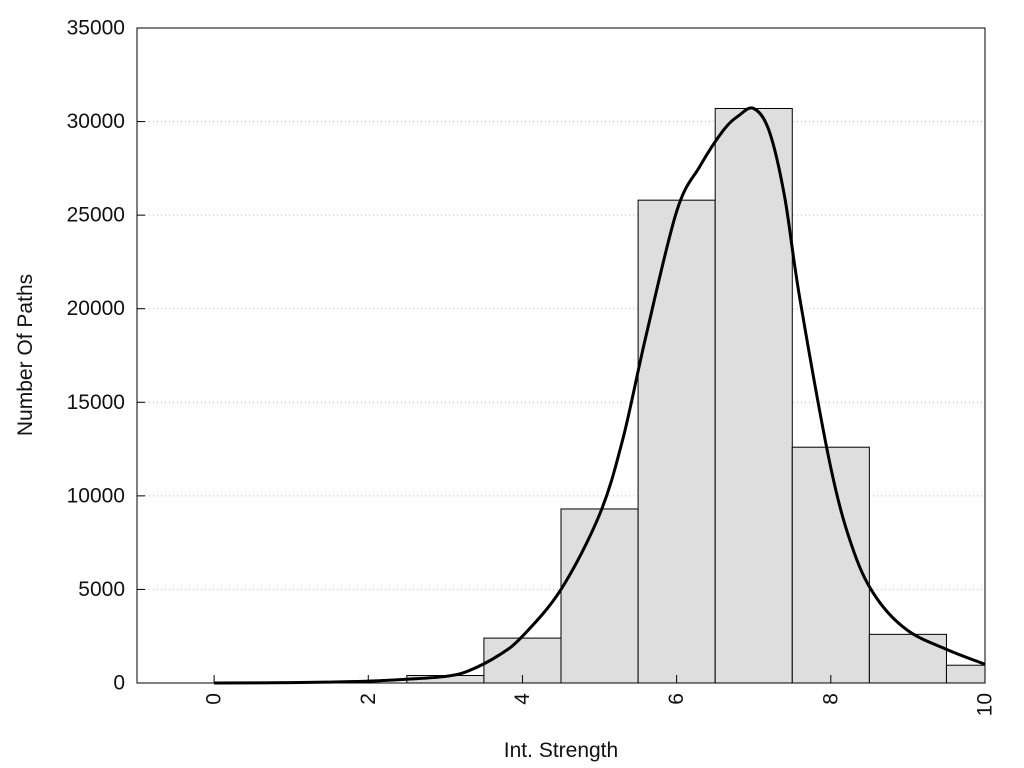  What do you see at coordinates (368, 699) in the screenshot?
I see `x-tick-label: 2` at bounding box center [368, 699].